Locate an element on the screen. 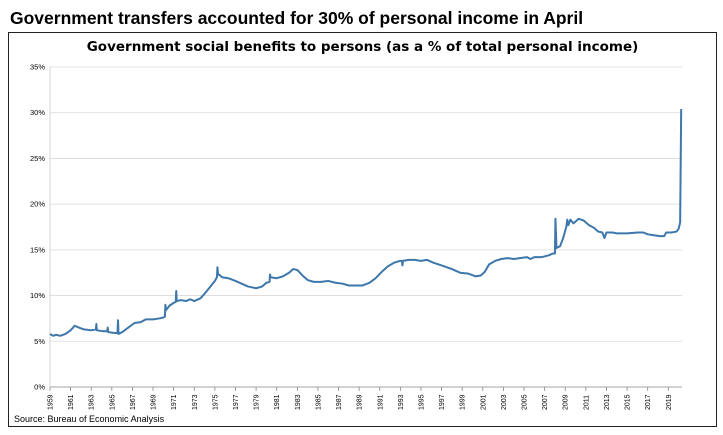 This screenshot has width=723, height=435. x-tick-label: 1991 is located at coordinates (380, 402).